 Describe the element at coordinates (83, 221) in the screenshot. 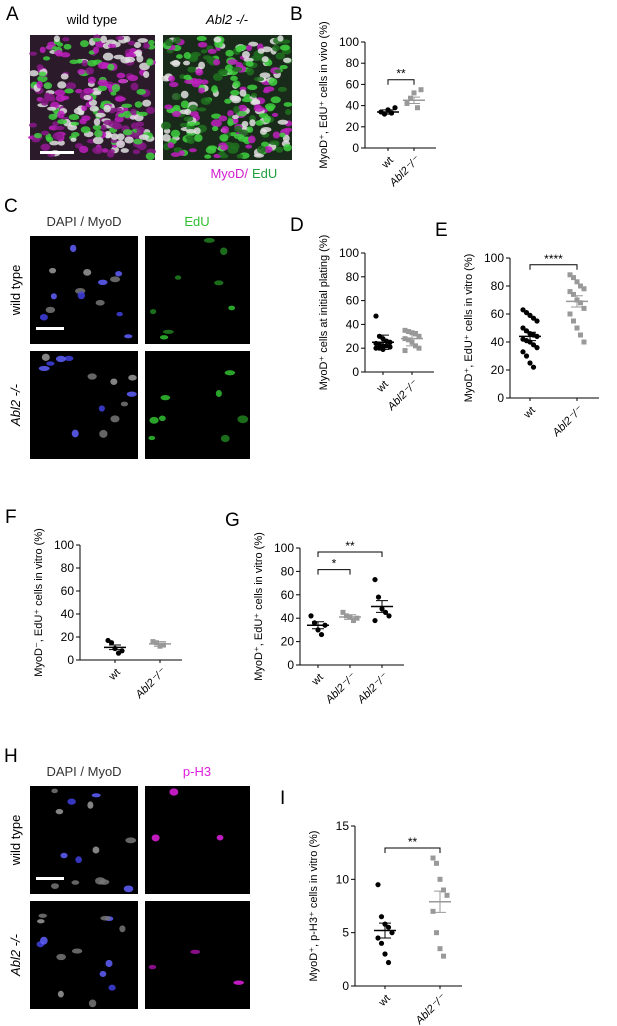

I see `column-label: DAPI / MyoD` at that location.